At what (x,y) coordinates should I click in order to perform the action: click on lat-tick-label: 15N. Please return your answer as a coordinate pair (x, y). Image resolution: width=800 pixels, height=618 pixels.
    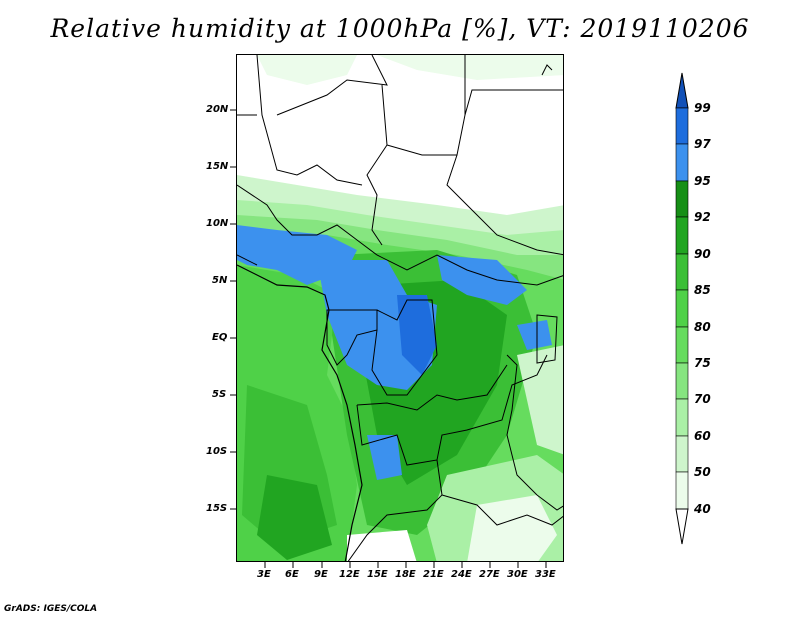
    Looking at the image, I should click on (217, 166).